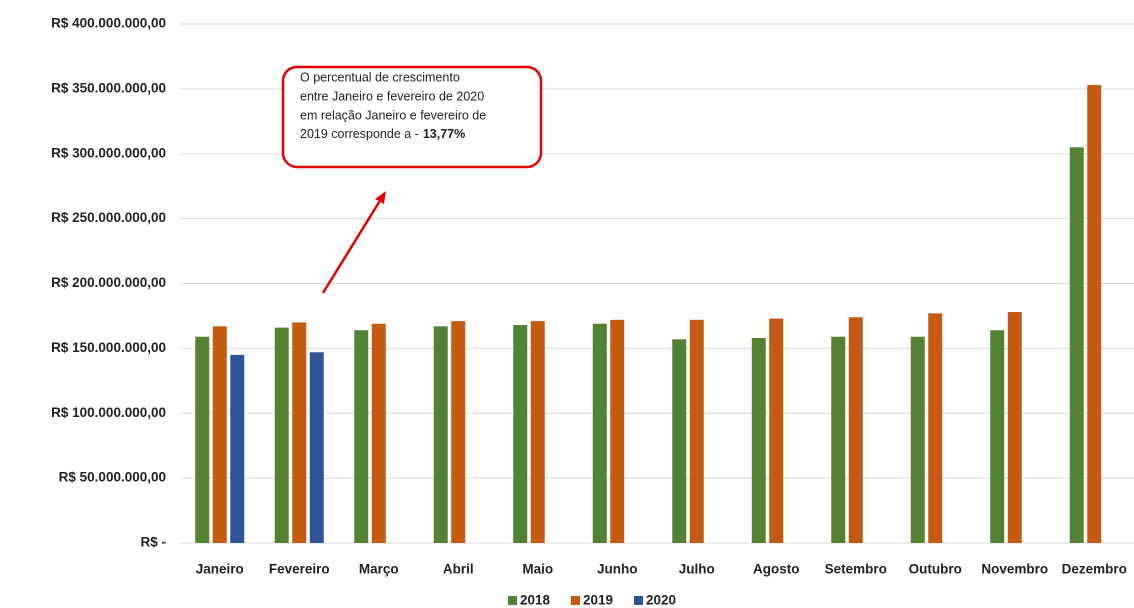 Image resolution: width=1134 pixels, height=608 pixels. Describe the element at coordinates (108, 347) in the screenshot. I see `y-tick-label: R$ 150.000.000,00` at that location.